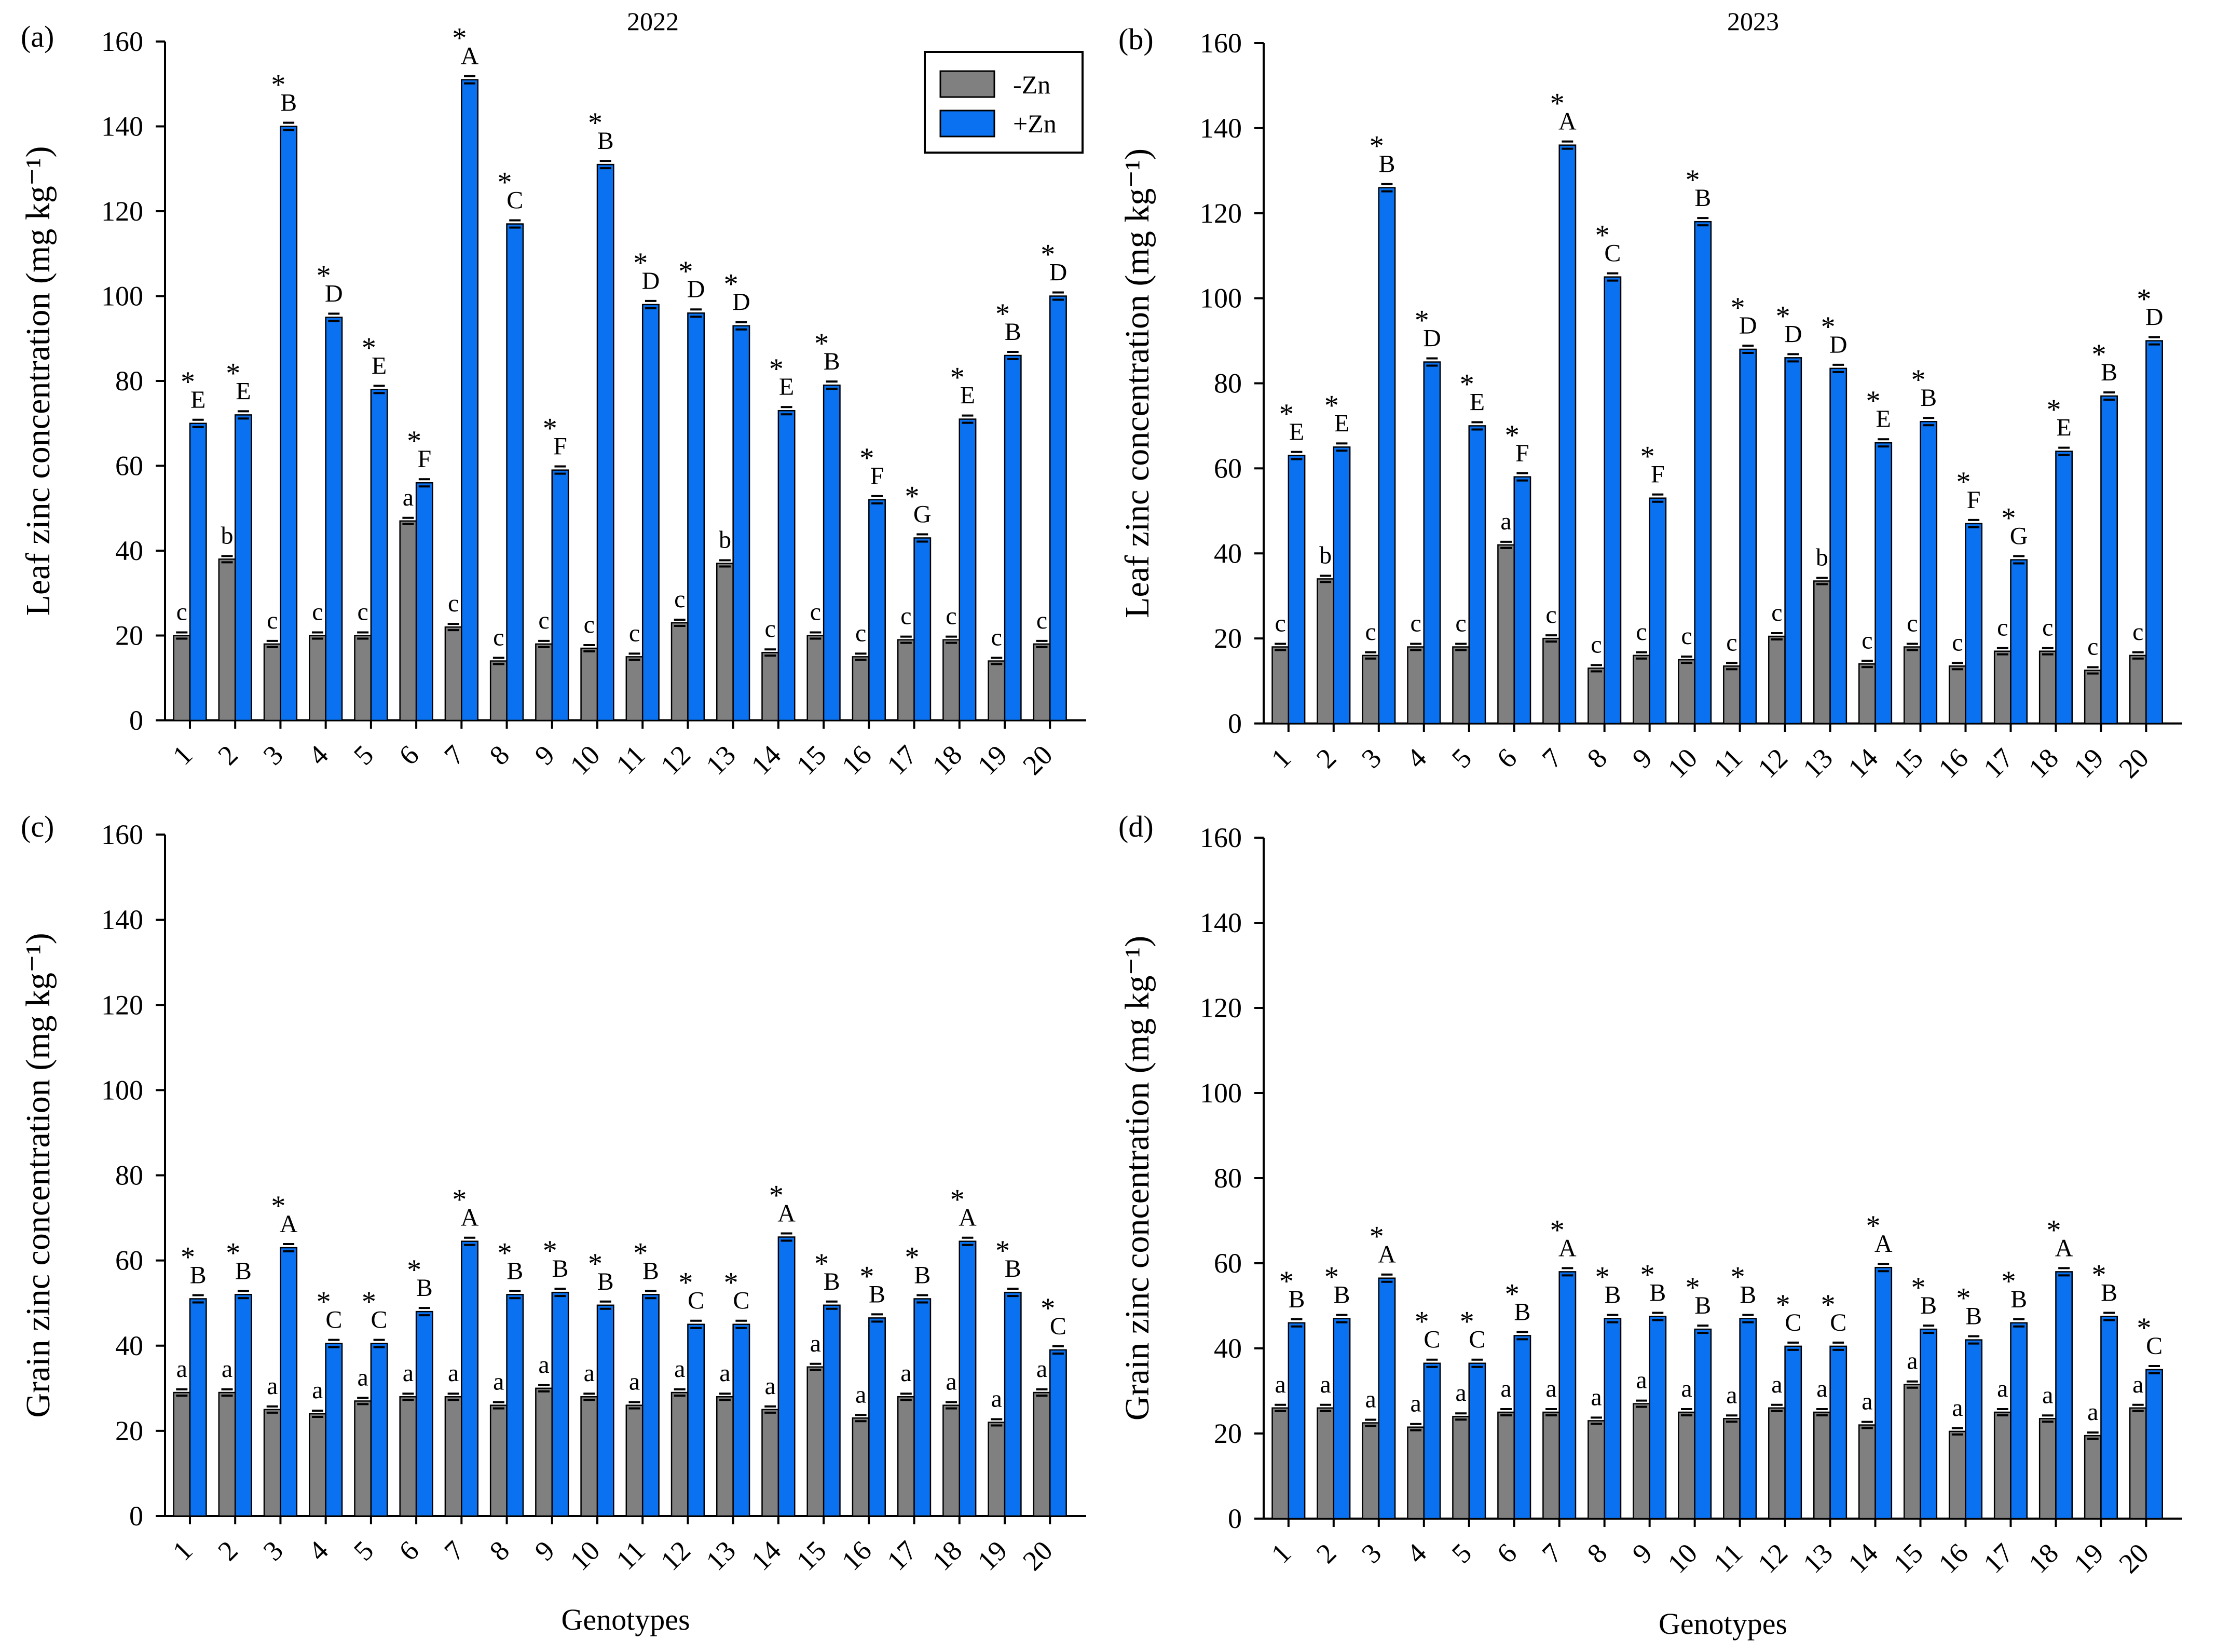  What do you see at coordinates (38, 36) in the screenshot?
I see `panel-label: (a)` at bounding box center [38, 36].